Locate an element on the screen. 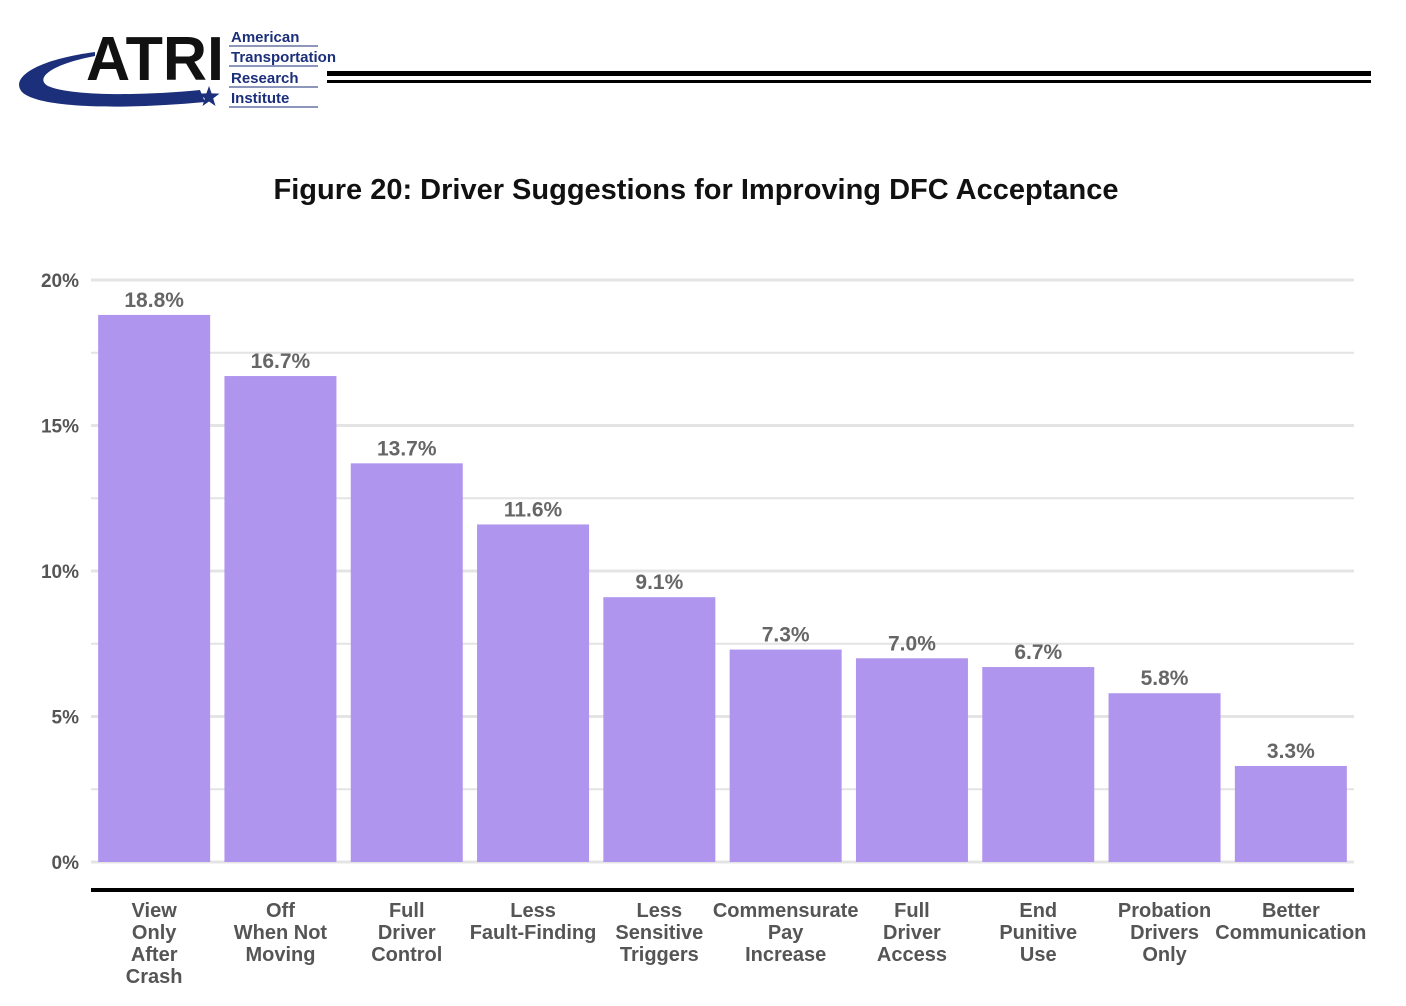  y-axis-tick-labels: 0% 5% 10% 15% 20% is located at coordinates (60, 572).